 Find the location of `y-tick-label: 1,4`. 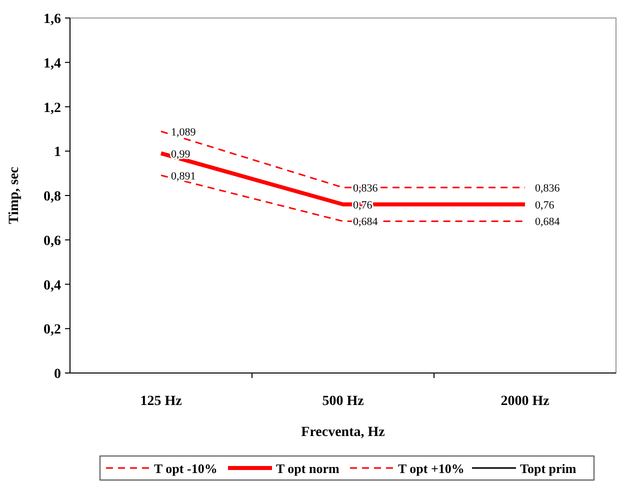

y-tick-label: 1,4 is located at coordinates (52, 64).